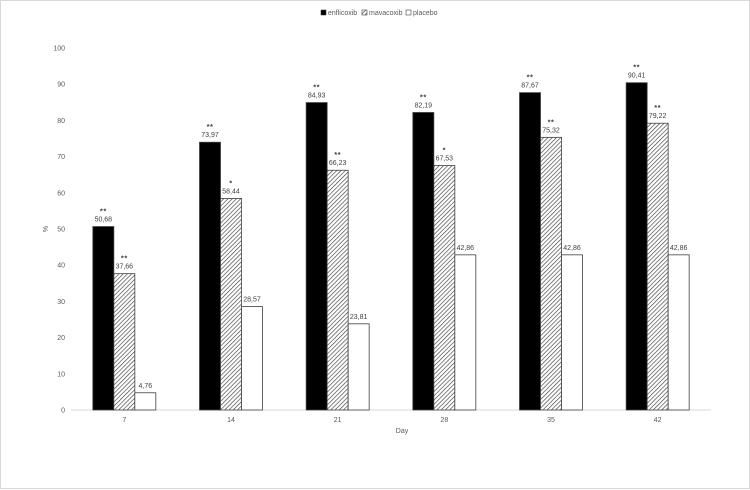 This screenshot has width=750, height=490. What do you see at coordinates (146, 386) in the screenshot?
I see `data-label-placebo: 4,76` at bounding box center [146, 386].